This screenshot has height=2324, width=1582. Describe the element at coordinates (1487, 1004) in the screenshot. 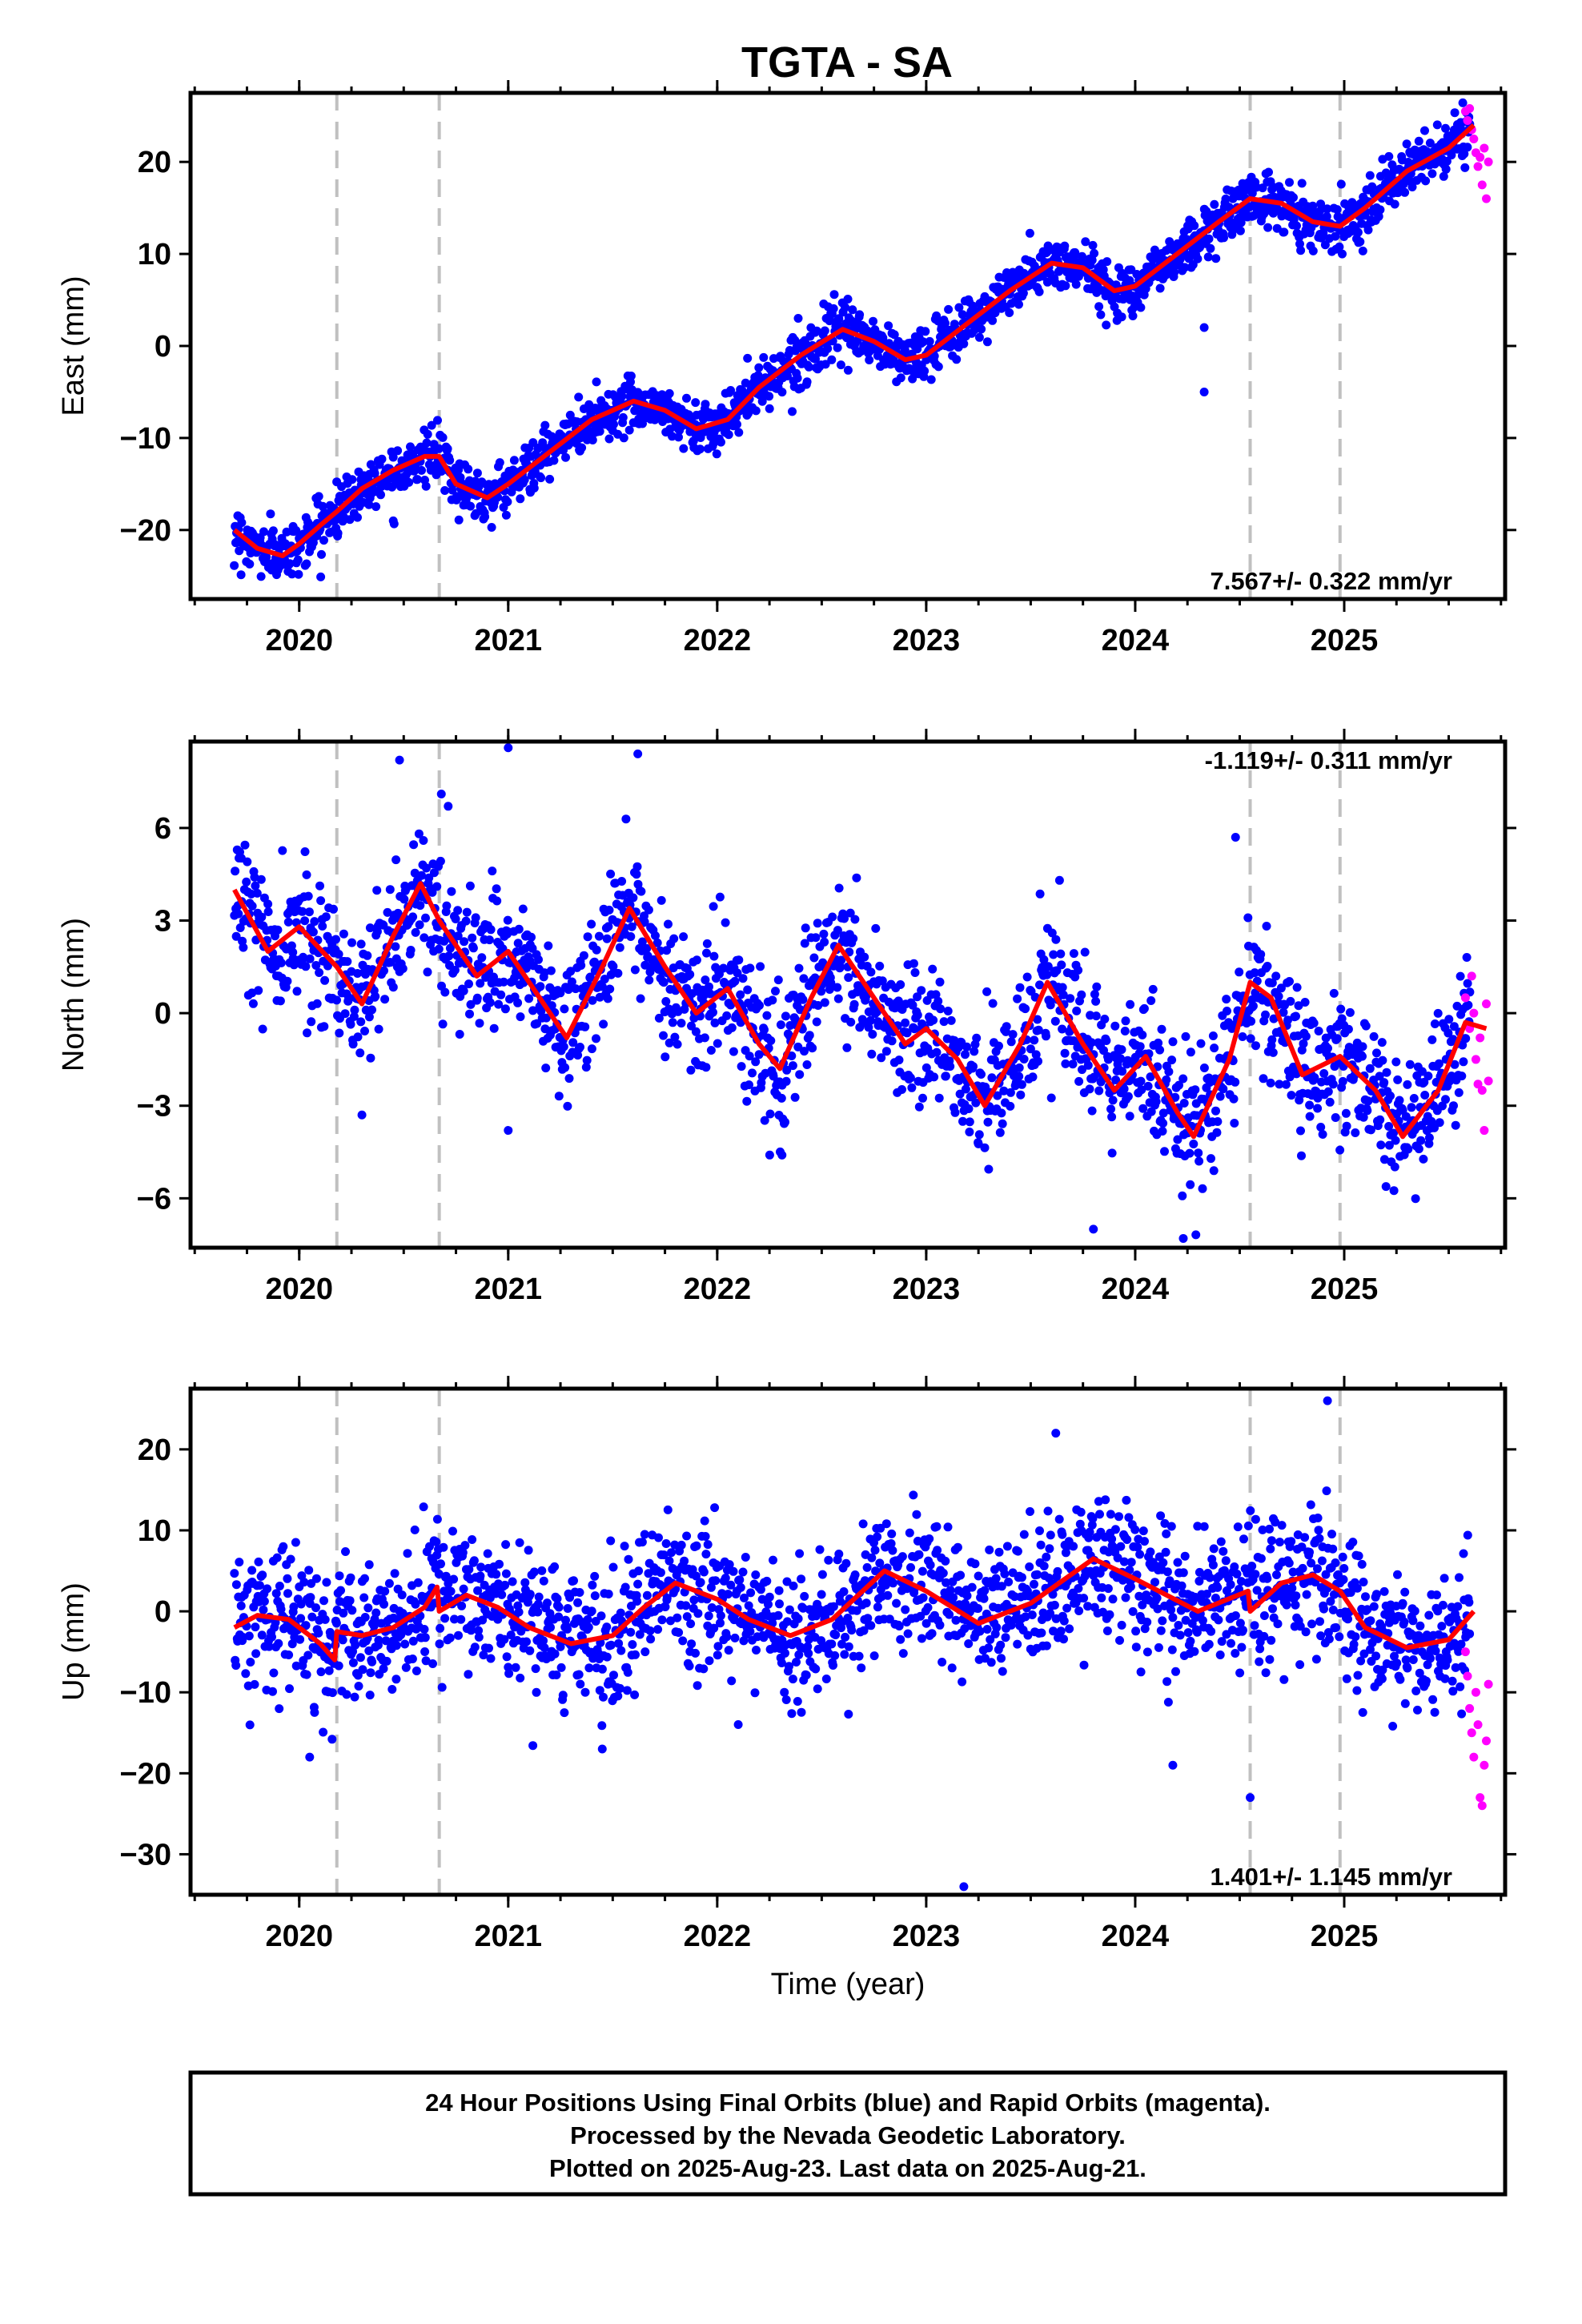

I see `north-rapid-point` at that location.